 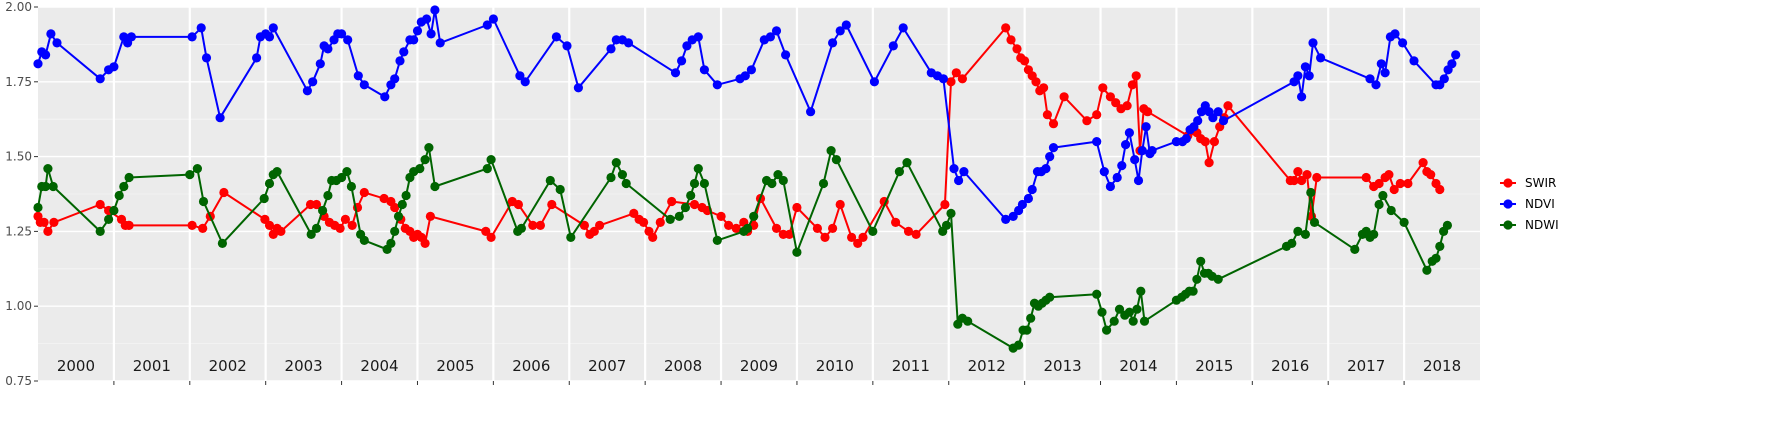 I want to click on y-tick-label: 1.00, so click(x=18, y=306).